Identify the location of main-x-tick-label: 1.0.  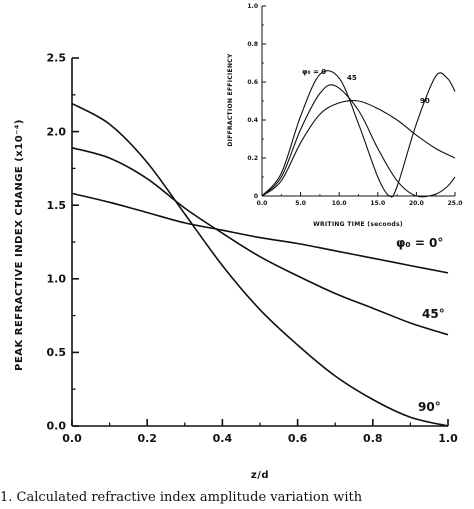
(448, 438).